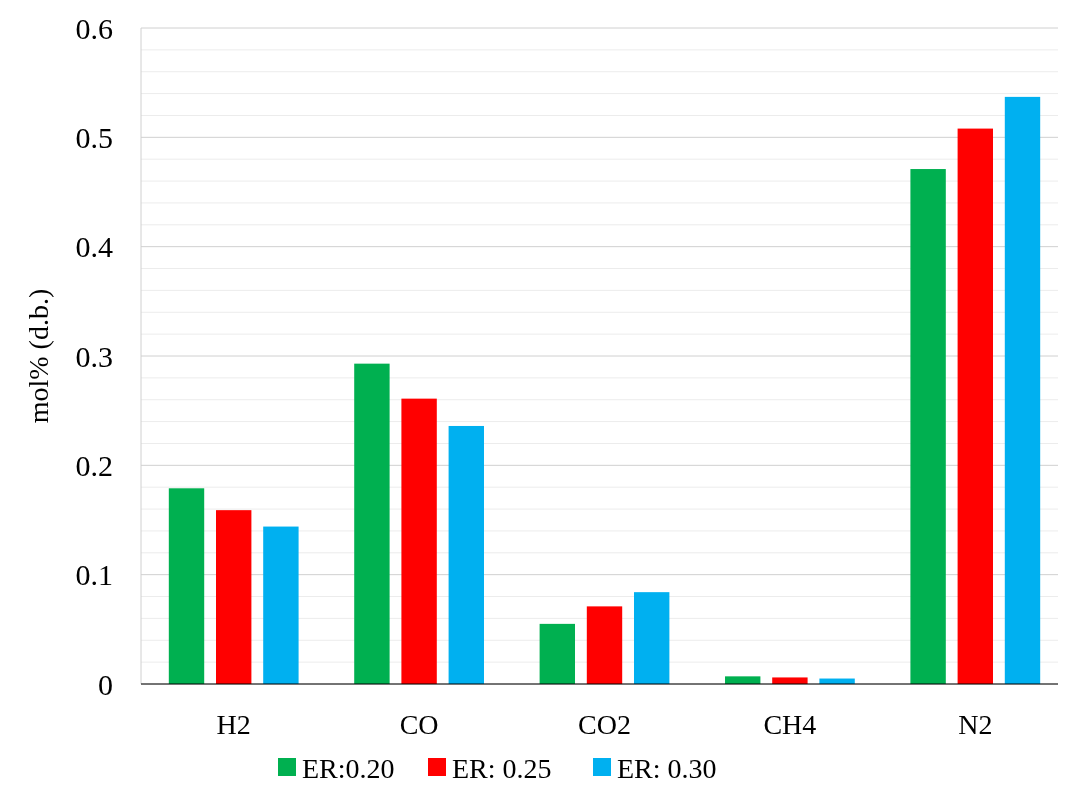  I want to click on y-tick-label: 0.5, so click(94, 137).